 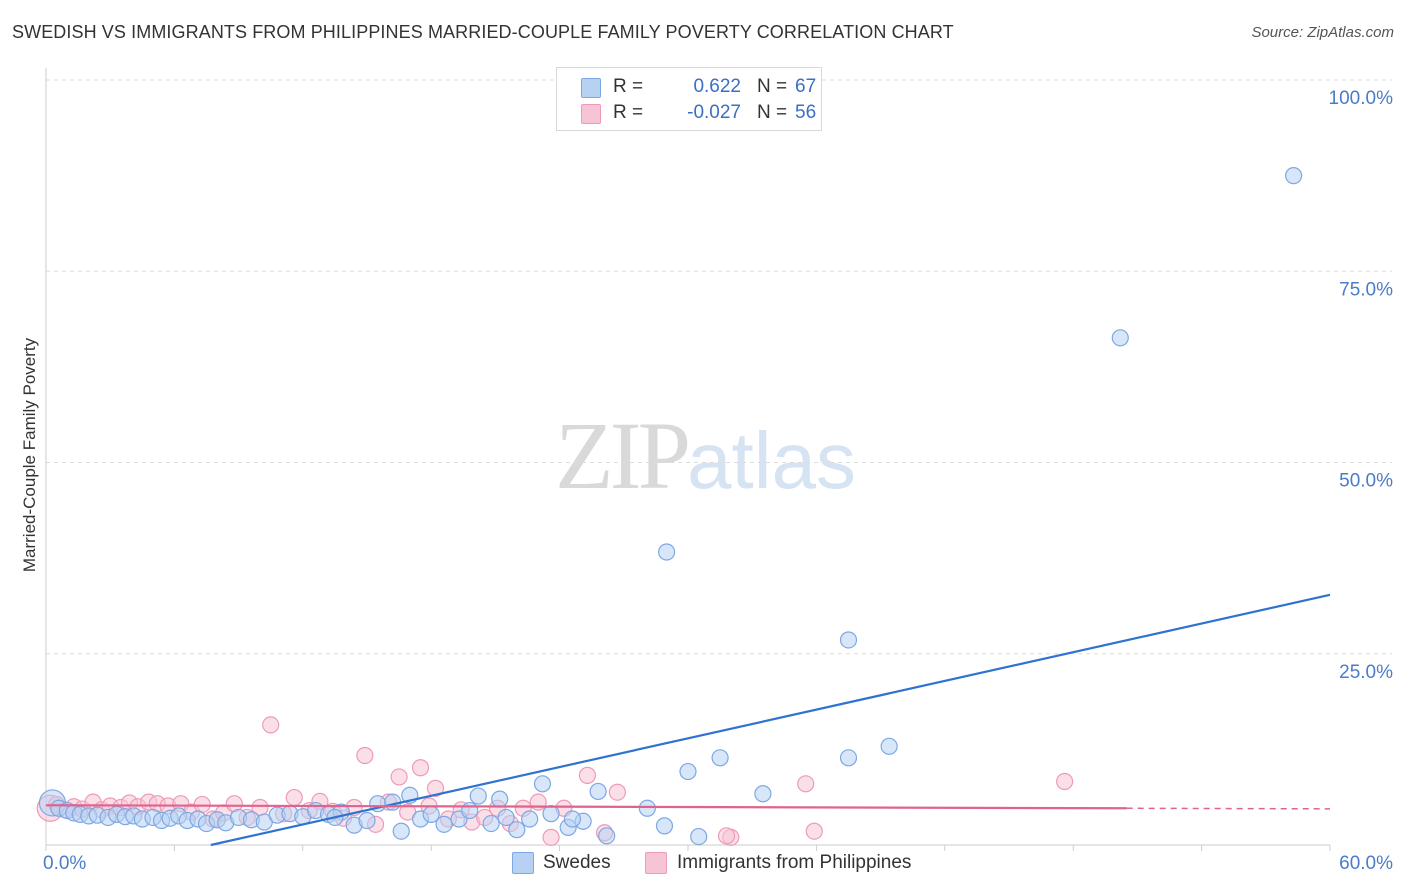 I want to click on watermark-zip: ZIP, so click(x=623, y=455).